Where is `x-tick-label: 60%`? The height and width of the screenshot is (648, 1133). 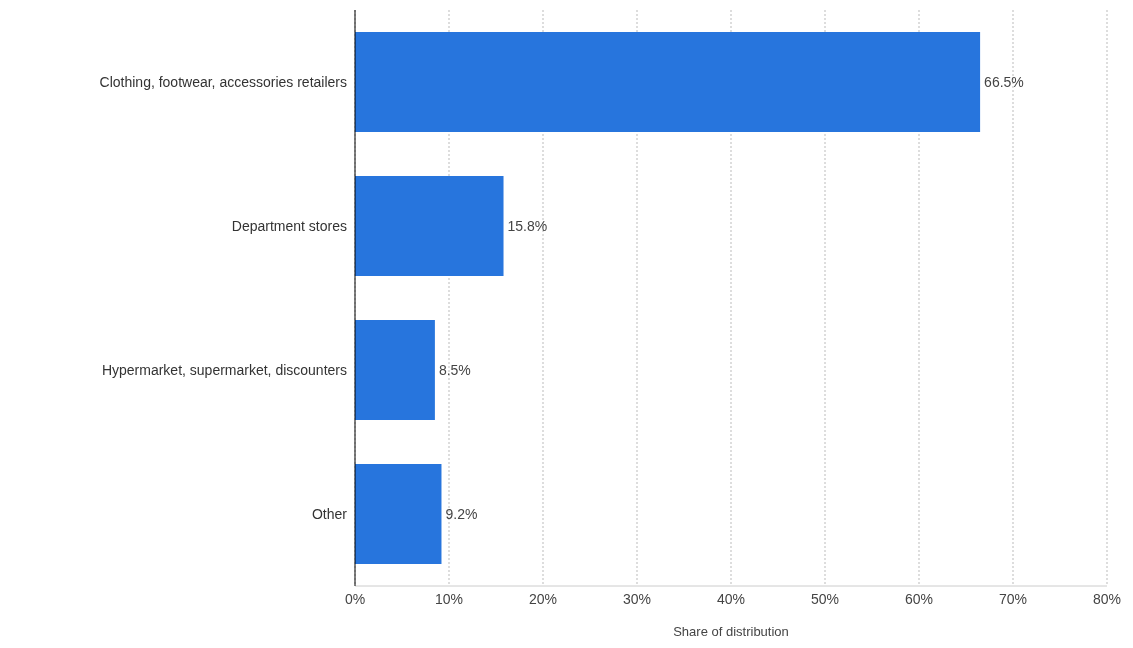
x-tick-label: 60% is located at coordinates (919, 598).